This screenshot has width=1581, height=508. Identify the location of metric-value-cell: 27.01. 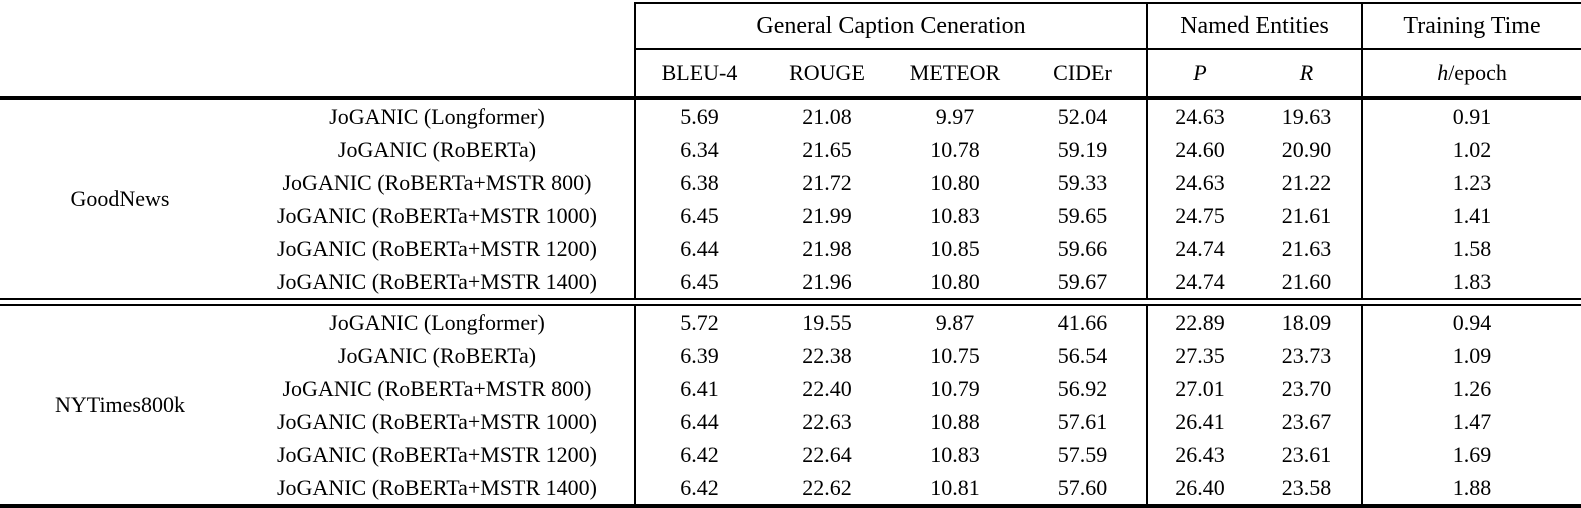
(1199, 388).